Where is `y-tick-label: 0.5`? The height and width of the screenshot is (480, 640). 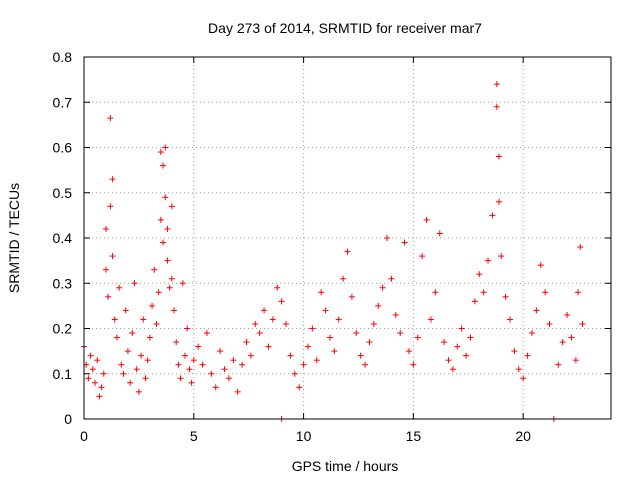 y-tick-label: 0.5 is located at coordinates (63, 193).